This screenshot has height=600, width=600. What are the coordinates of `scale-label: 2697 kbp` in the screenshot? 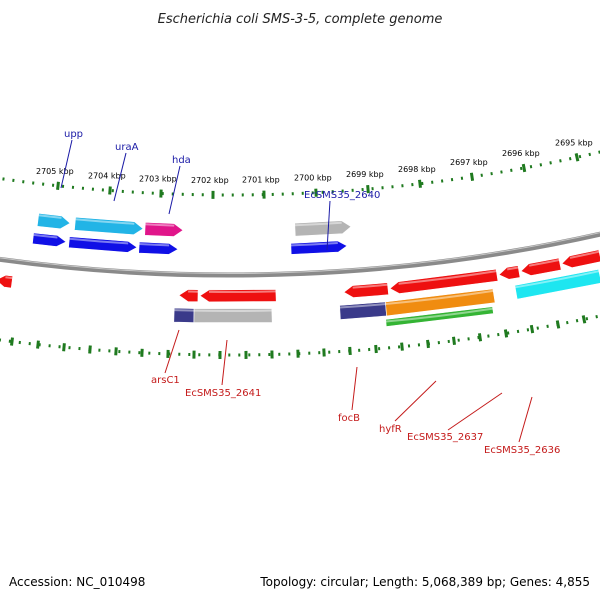 It's located at (469, 162).